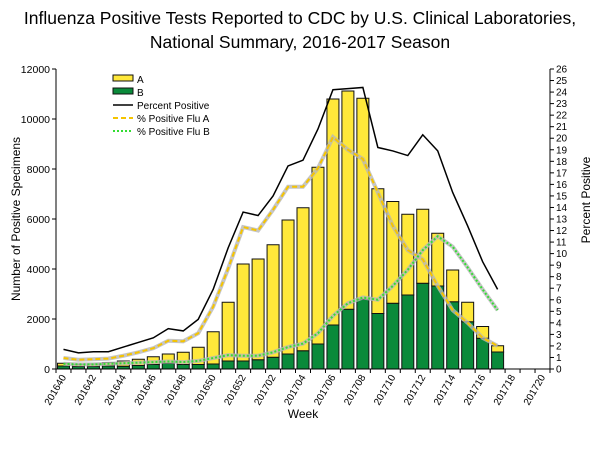 This screenshot has height=455, width=600. Describe the element at coordinates (562, 127) in the screenshot. I see `y2-tick-label: 21` at that location.